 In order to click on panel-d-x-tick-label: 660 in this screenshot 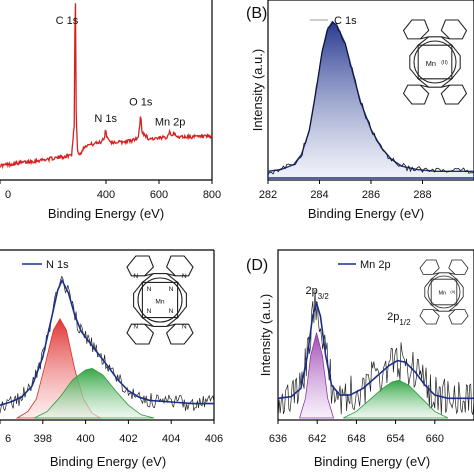, I will do `click(435, 439)`.